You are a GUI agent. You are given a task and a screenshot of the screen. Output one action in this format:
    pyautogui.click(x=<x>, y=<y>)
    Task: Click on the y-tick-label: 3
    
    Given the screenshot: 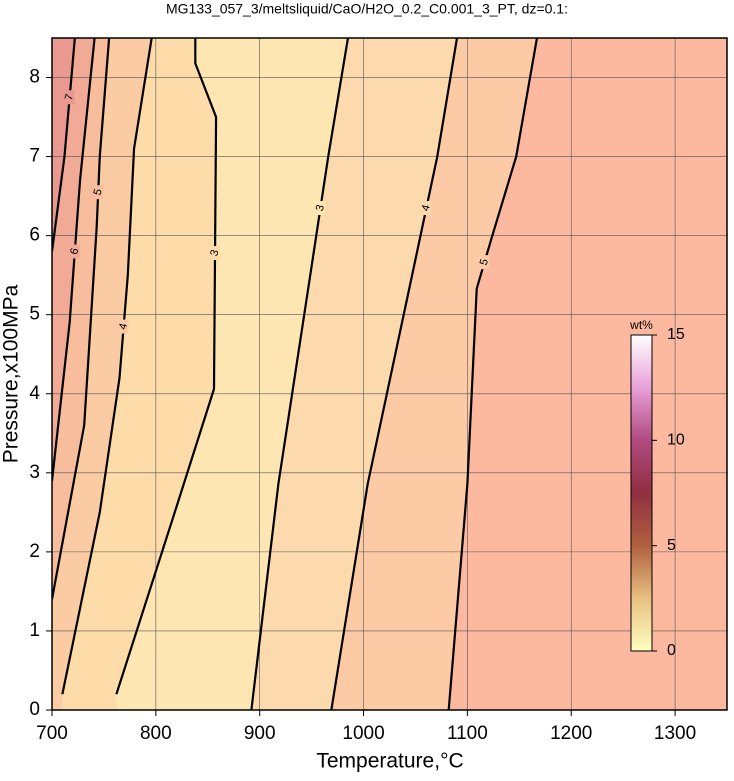 What is the action you would take?
    pyautogui.click(x=34, y=472)
    